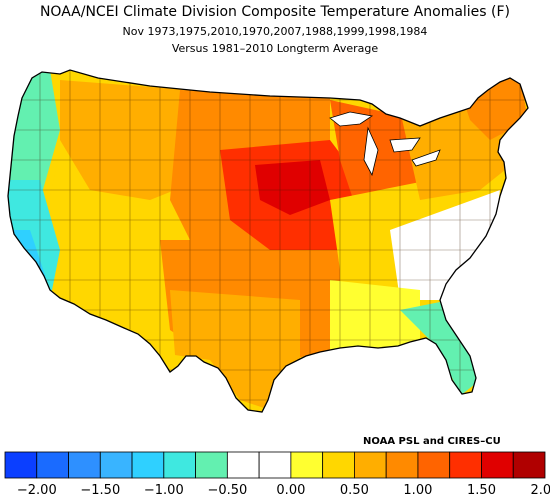 This screenshot has height=499, width=550. I want to click on colorbar-cells, so click(275, 465).